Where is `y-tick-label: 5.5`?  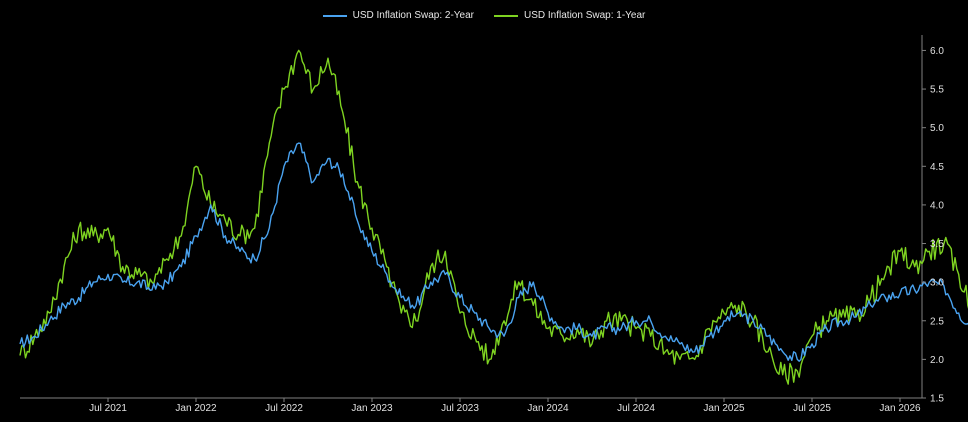 y-tick-label: 5.5 is located at coordinates (937, 90).